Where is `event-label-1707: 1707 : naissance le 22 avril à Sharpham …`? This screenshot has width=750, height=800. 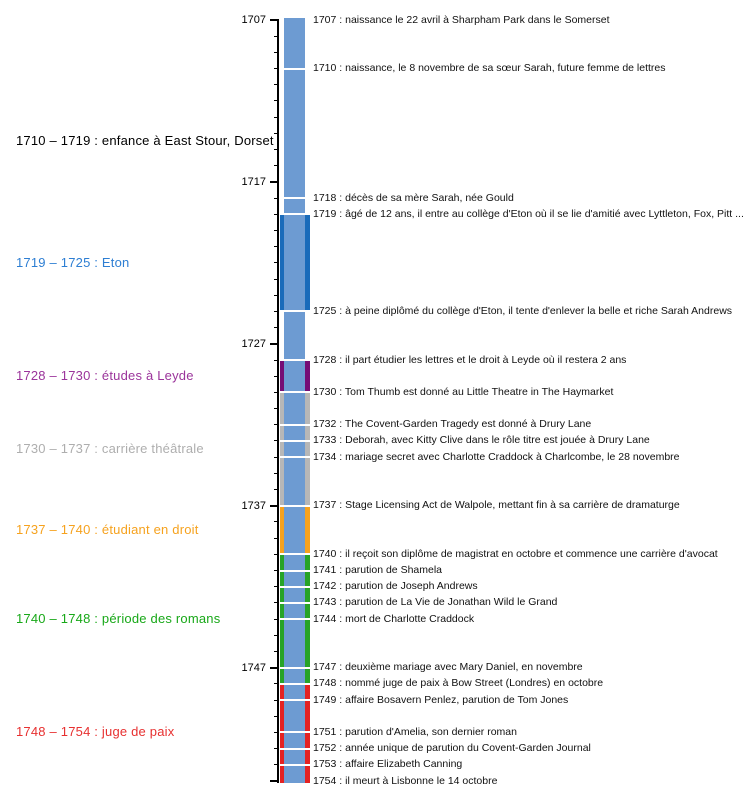 event-label-1707: 1707 : naissance le 22 avril à Sharpham … is located at coordinates (461, 19).